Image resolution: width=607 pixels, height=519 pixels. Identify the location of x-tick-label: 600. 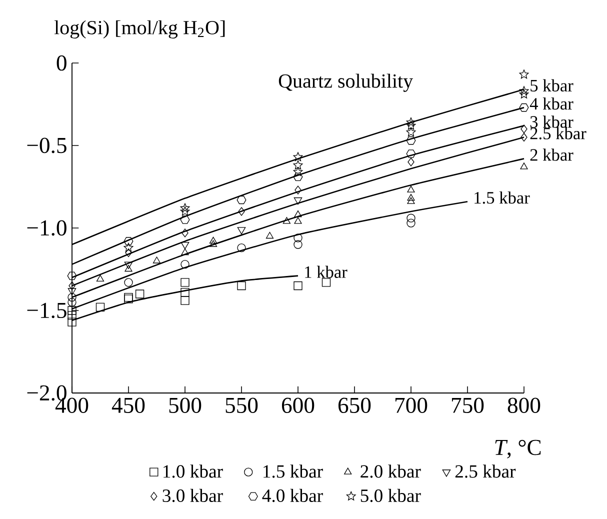
(298, 406).